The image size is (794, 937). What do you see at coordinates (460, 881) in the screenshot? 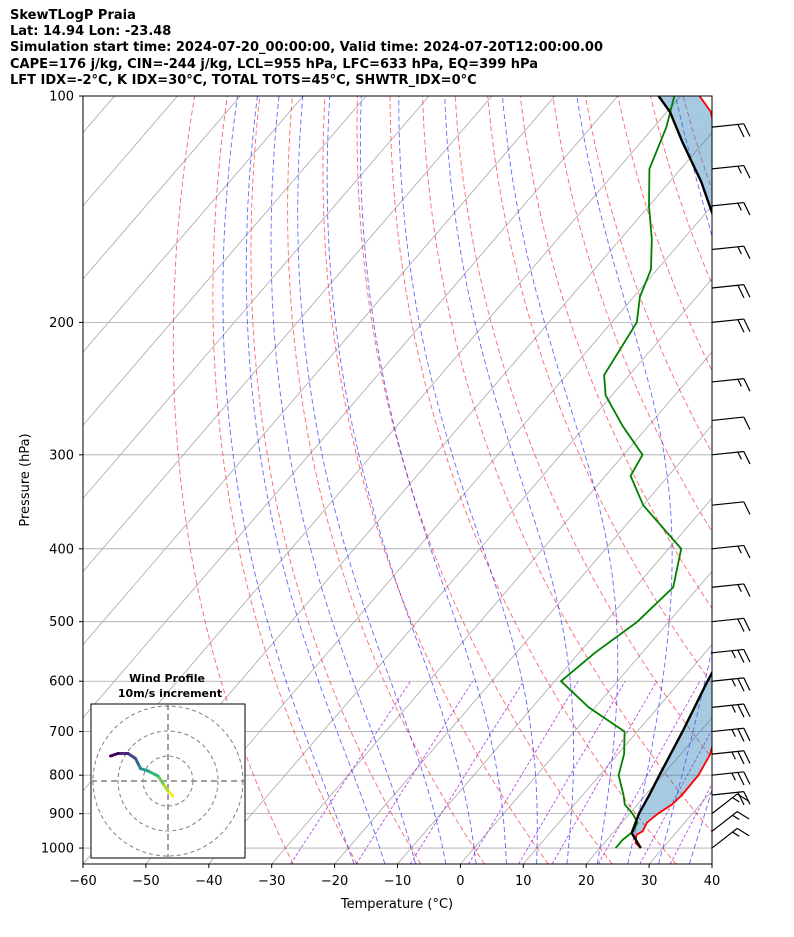
I see `x-tick-label: 0` at bounding box center [460, 881].